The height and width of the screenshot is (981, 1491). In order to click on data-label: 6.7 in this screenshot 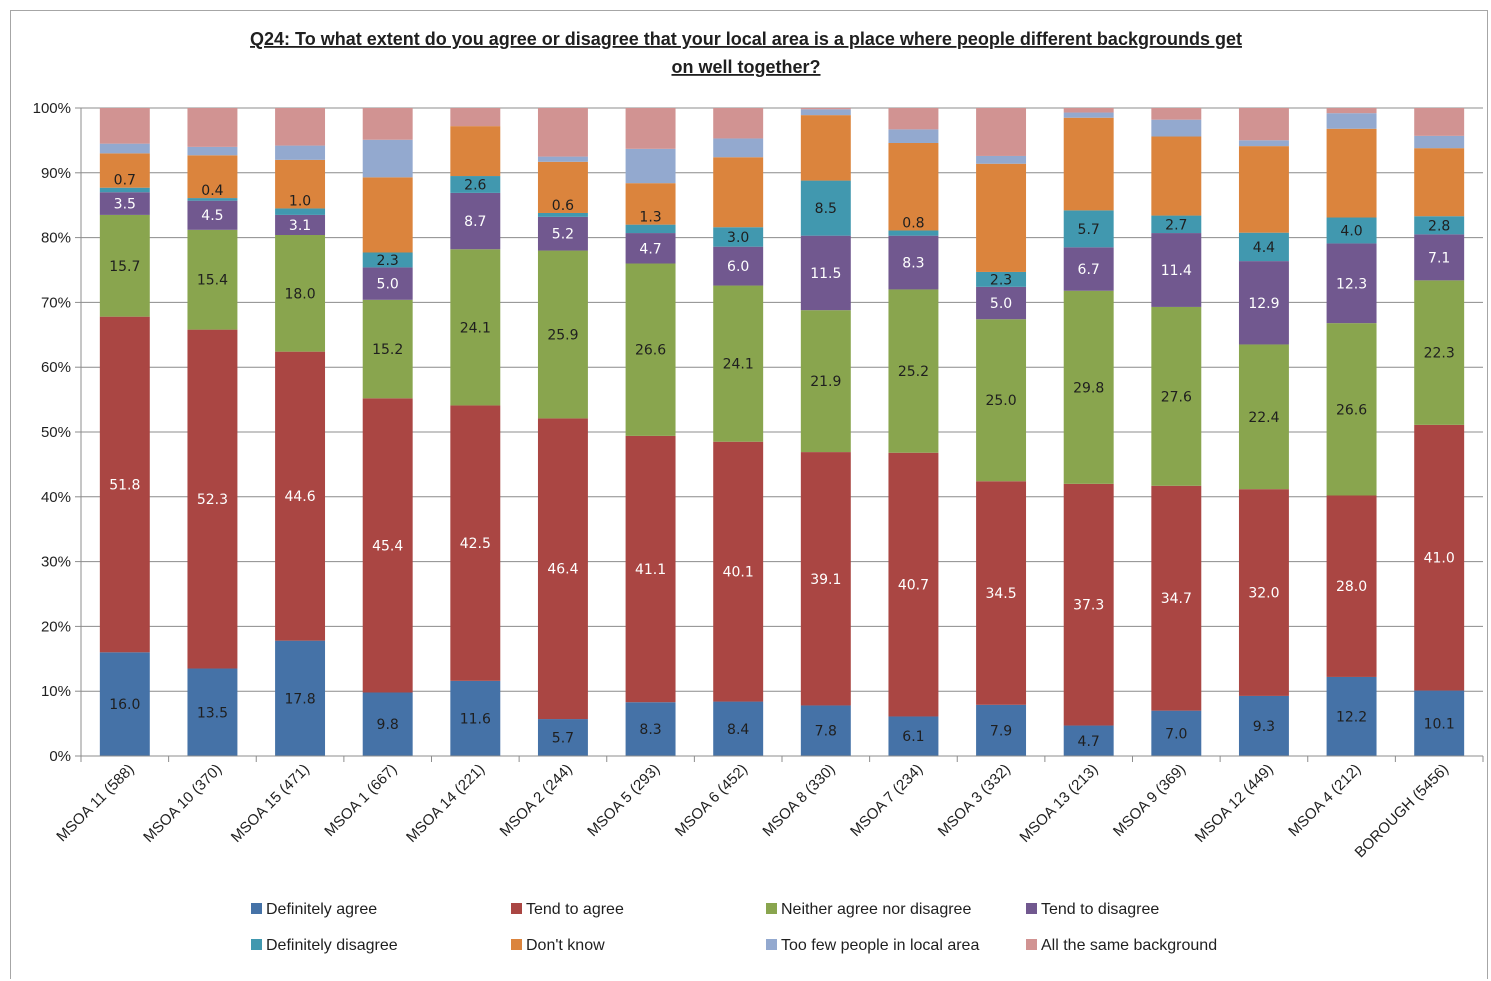, I will do `click(1089, 270)`.